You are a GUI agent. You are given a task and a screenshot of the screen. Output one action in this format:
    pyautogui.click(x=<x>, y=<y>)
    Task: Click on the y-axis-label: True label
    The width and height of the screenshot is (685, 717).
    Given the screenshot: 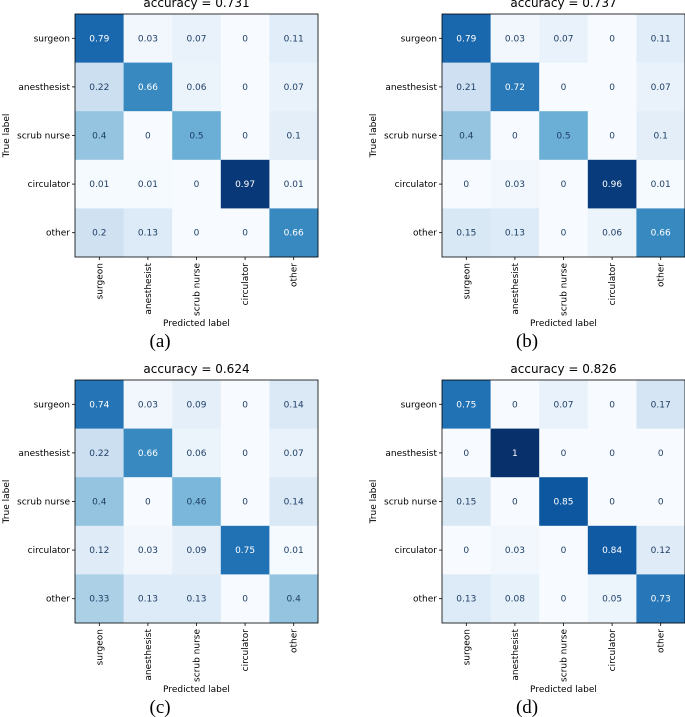 What is the action you would take?
    pyautogui.click(x=374, y=136)
    